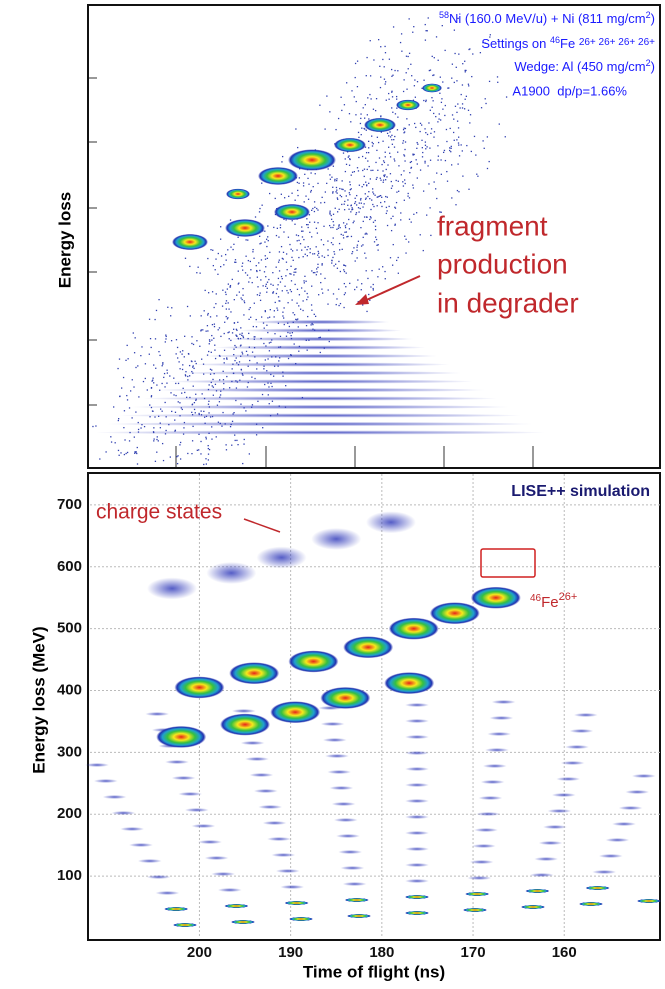 This screenshot has height=989, width=665. What do you see at coordinates (69, 628) in the screenshot?
I see `y-tick-label: 500` at bounding box center [69, 628].